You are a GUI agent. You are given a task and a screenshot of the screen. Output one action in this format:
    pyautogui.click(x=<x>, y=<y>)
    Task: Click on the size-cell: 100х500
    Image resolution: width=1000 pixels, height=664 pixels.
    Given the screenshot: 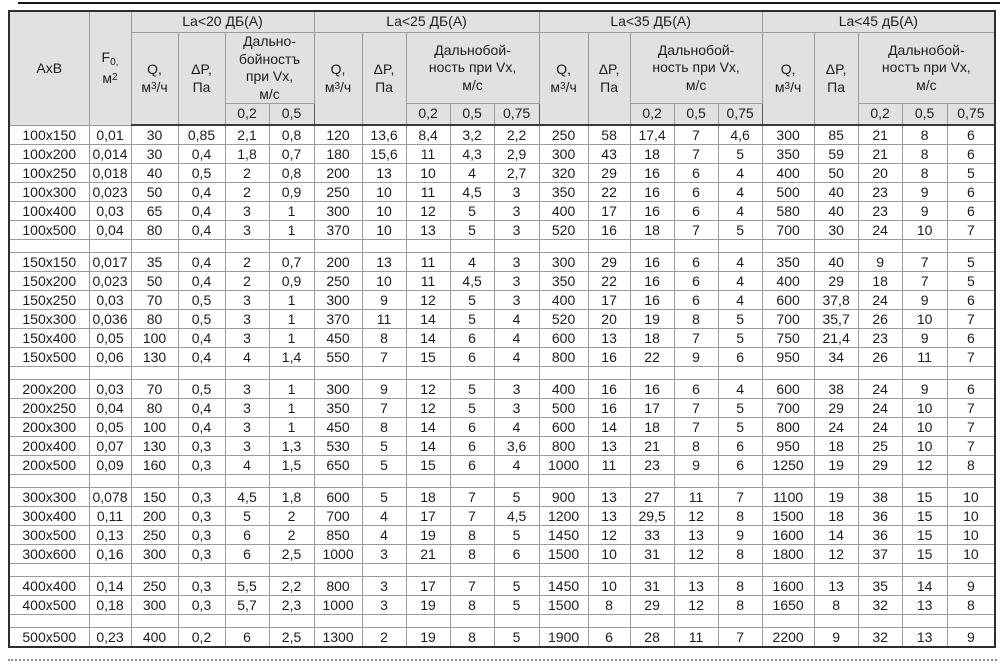 What is the action you would take?
    pyautogui.click(x=49, y=230)
    